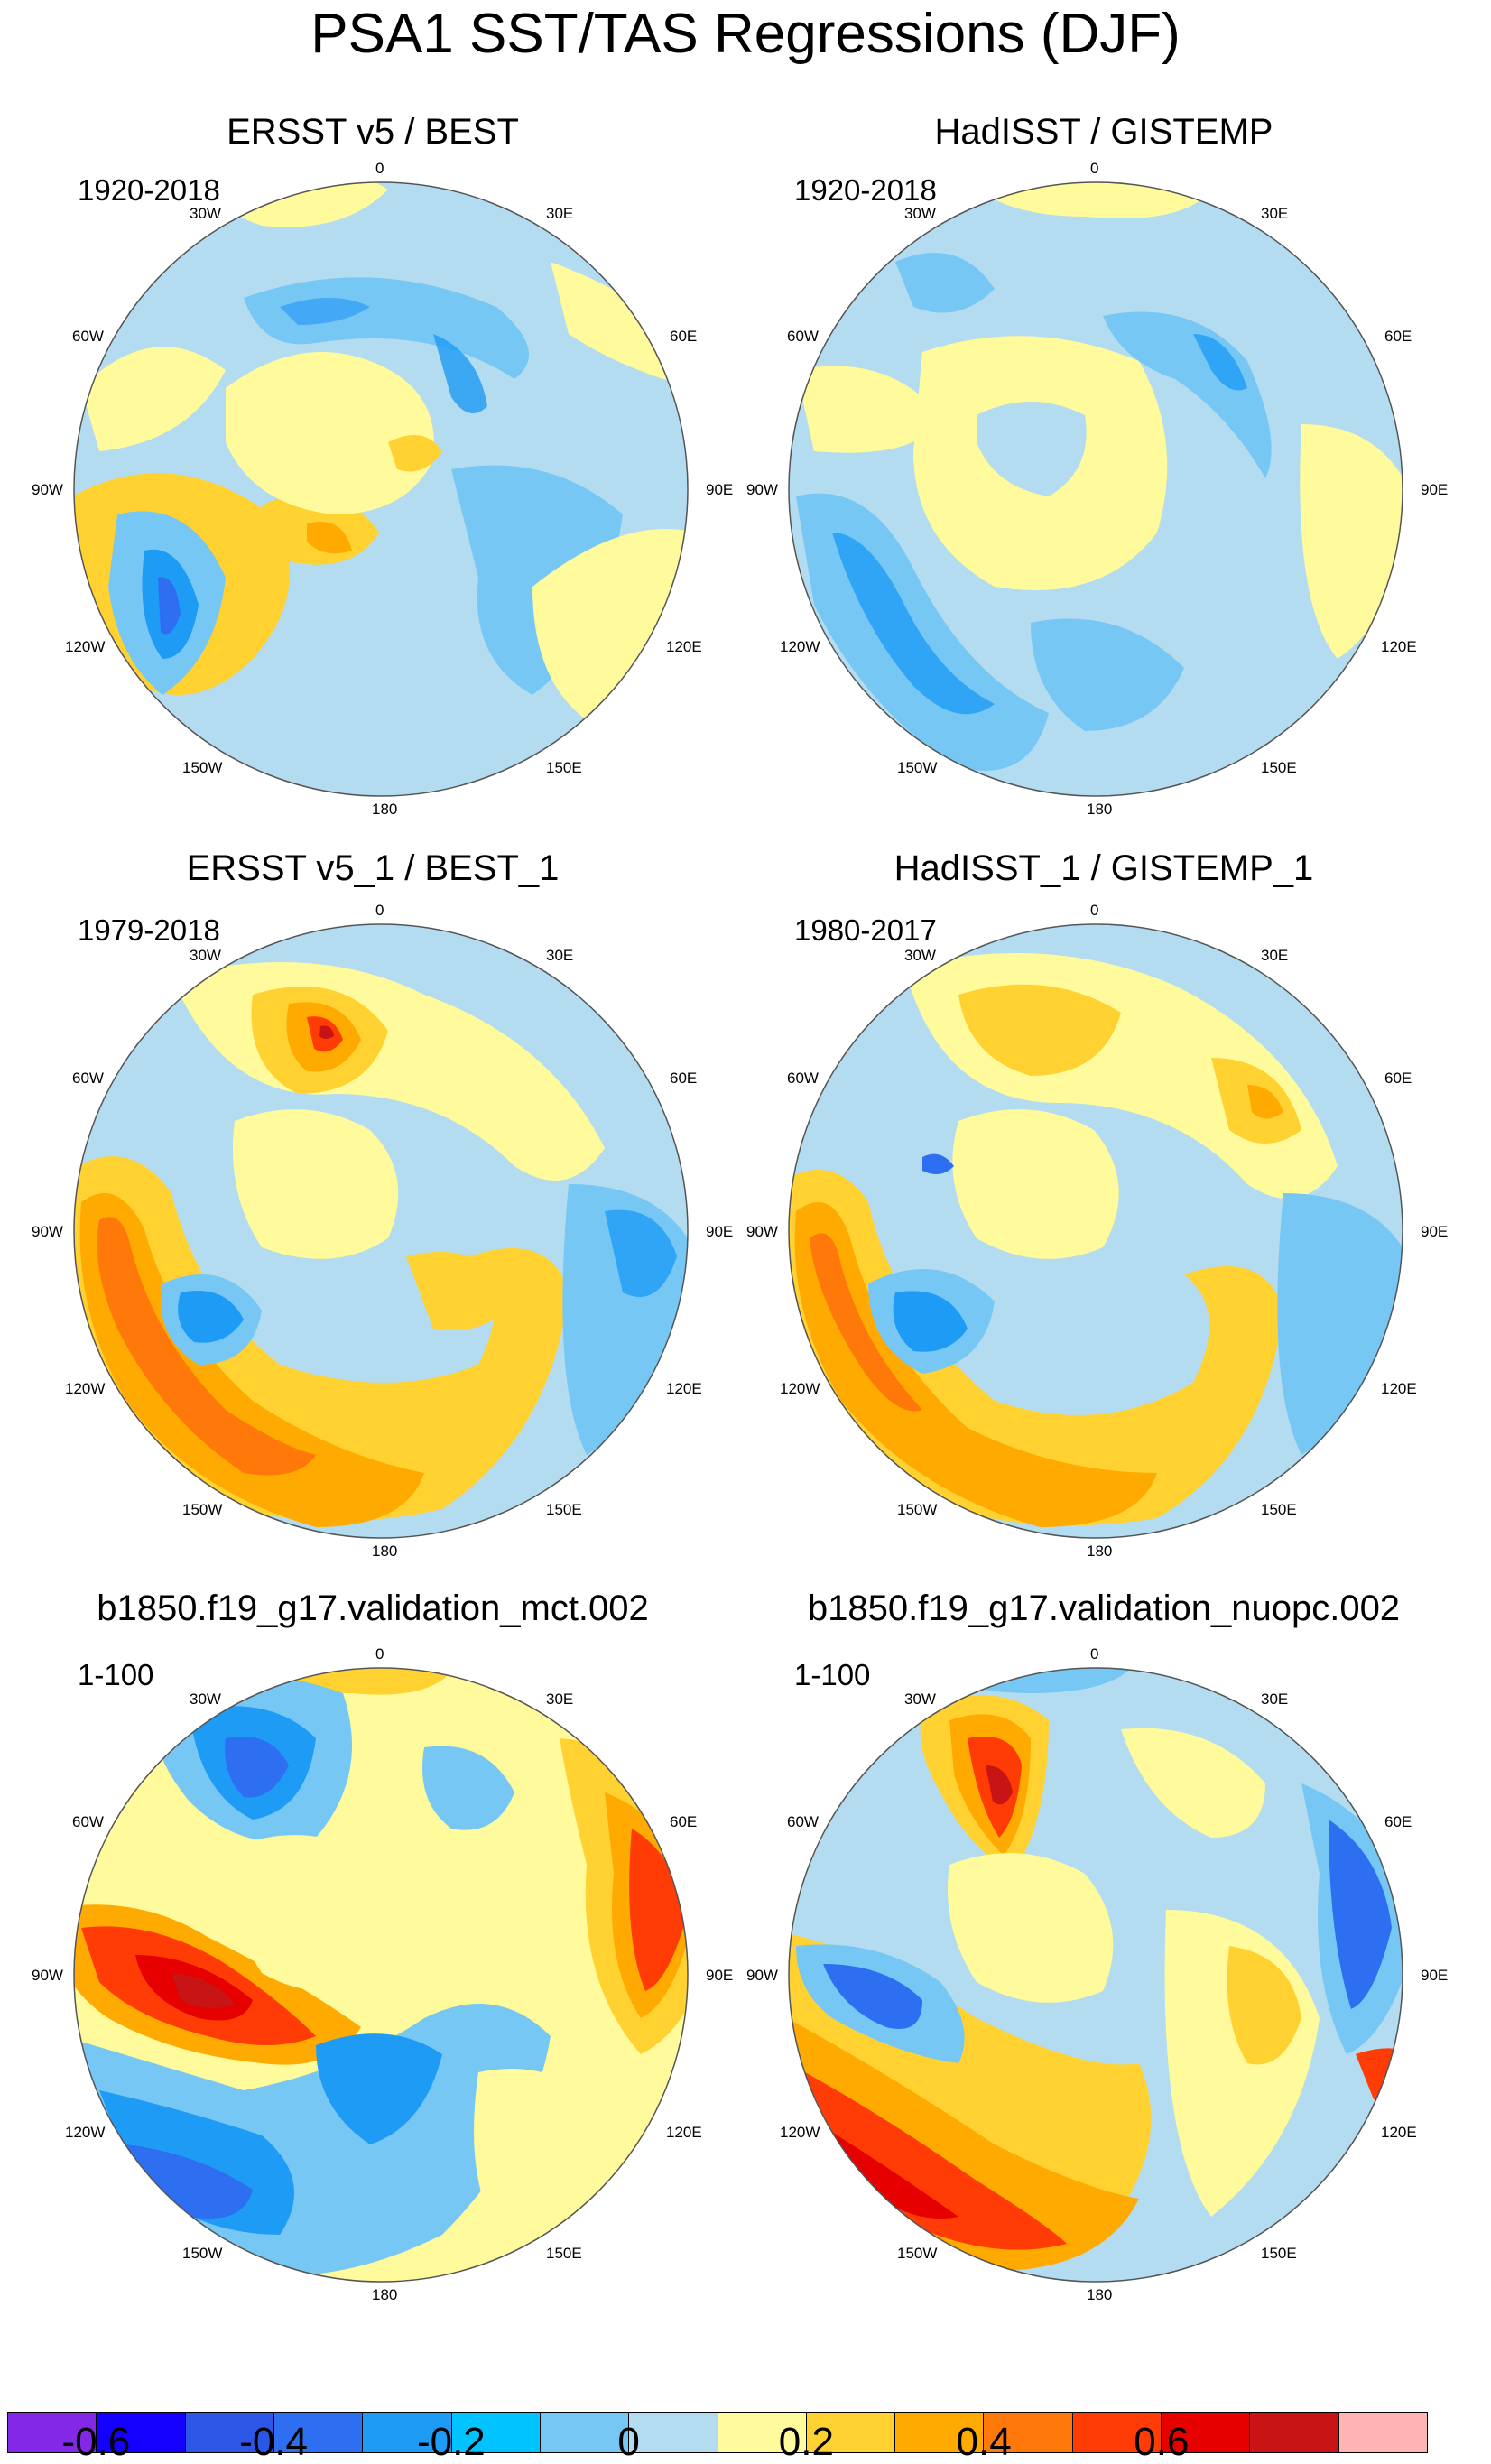 The height and width of the screenshot is (2464, 1491). I want to click on colorbar, so click(718, 2432).